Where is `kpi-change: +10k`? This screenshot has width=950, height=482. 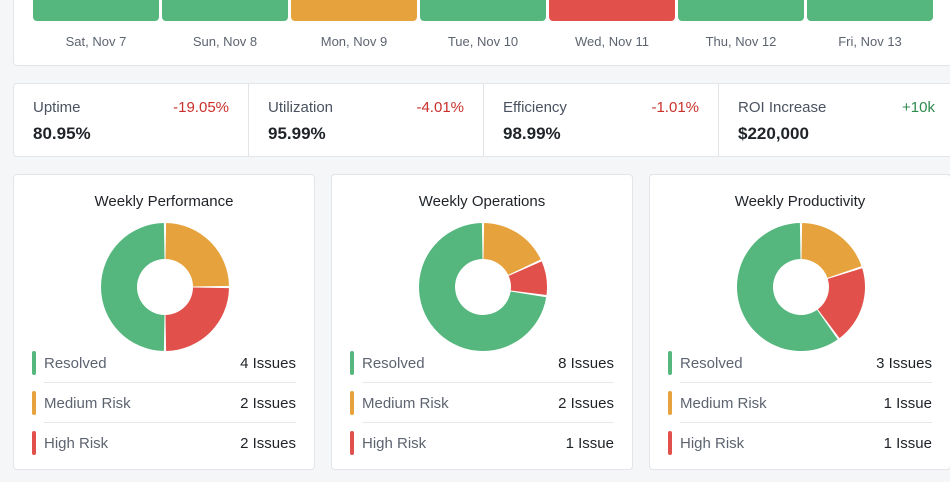 kpi-change: +10k is located at coordinates (918, 107).